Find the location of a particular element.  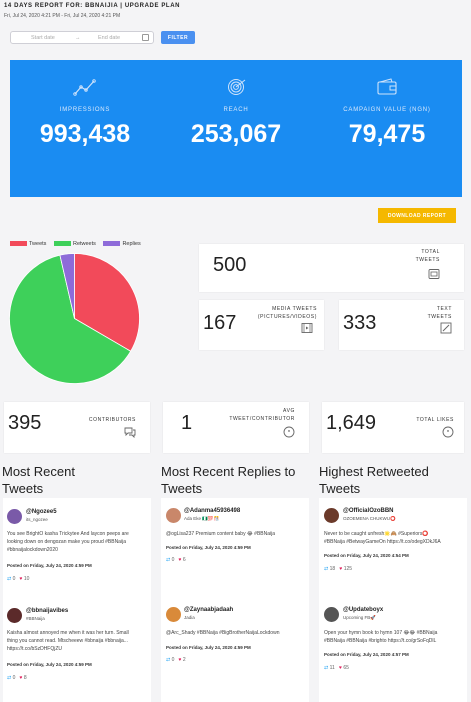

edit-icon is located at coordinates (446, 328).